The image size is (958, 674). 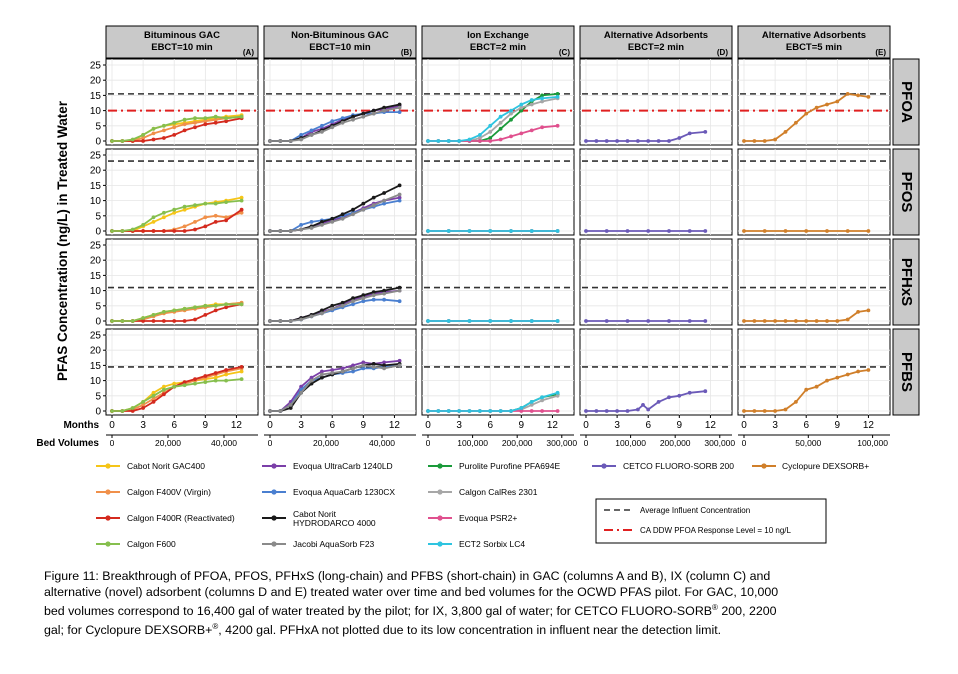 I want to click on y-tick-label: 0, so click(x=98, y=412).